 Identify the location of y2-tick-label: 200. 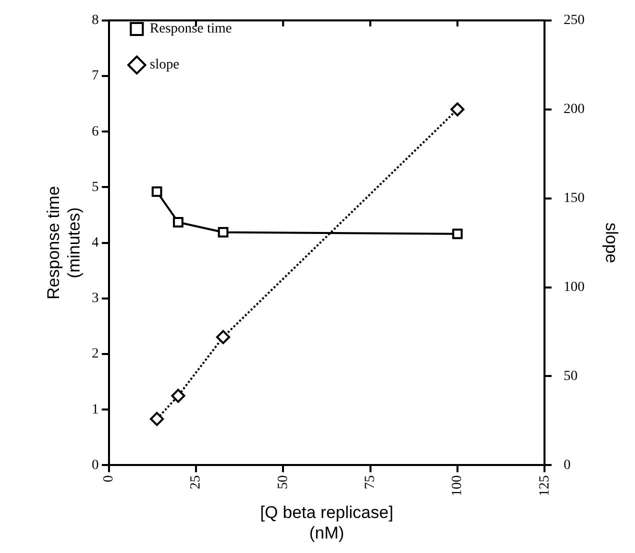
(574, 110).